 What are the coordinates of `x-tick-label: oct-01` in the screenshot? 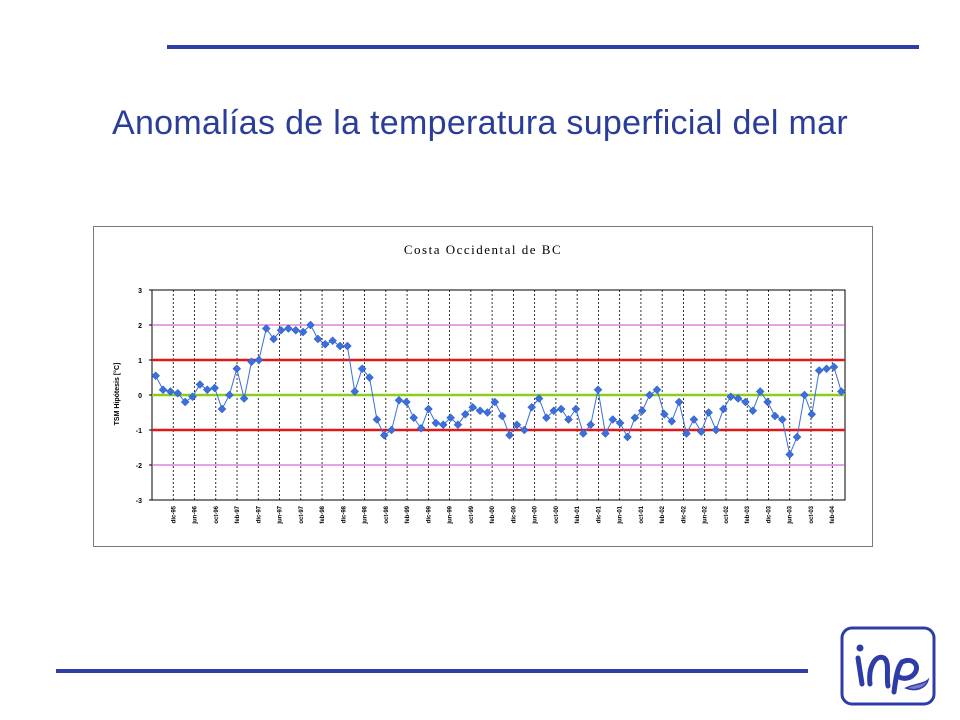 It's located at (642, 514).